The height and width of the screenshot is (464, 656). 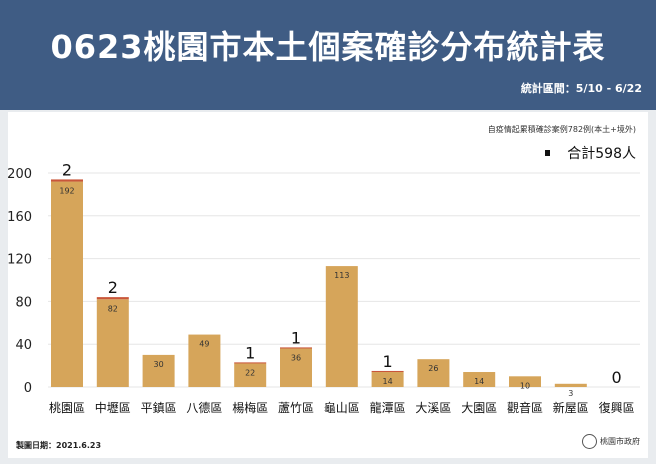 What do you see at coordinates (571, 407) in the screenshot?
I see `x-tick-label: 新屋區` at bounding box center [571, 407].